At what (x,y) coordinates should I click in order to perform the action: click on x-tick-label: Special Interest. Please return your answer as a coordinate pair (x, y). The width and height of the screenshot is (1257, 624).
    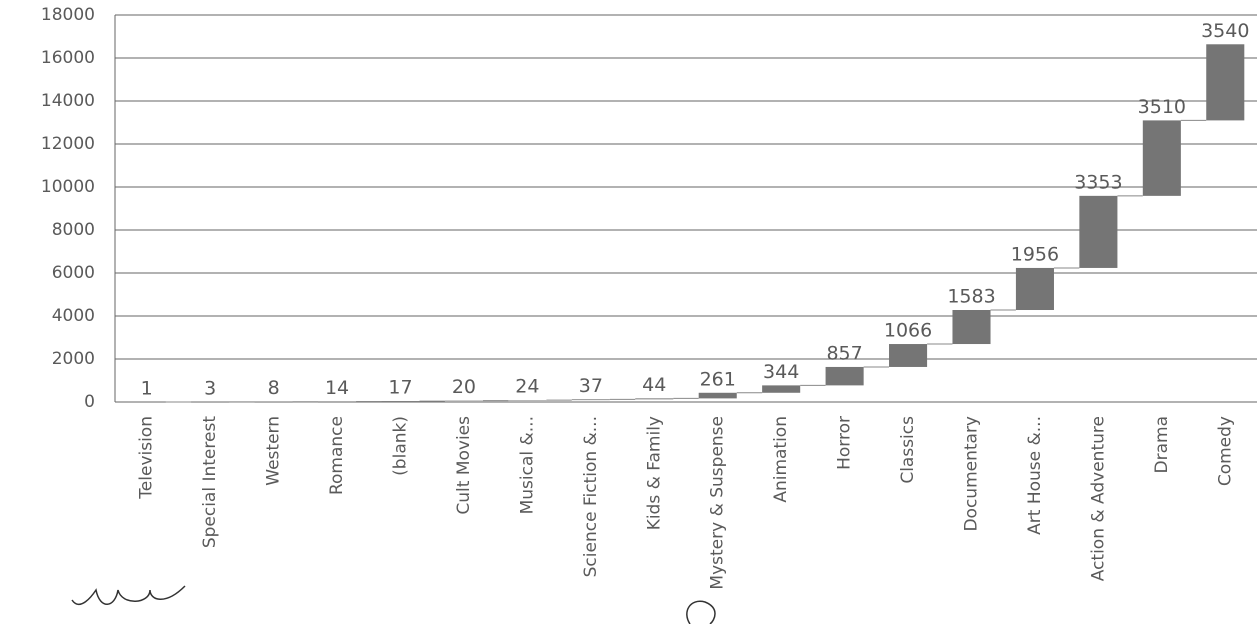
    Looking at the image, I should click on (210, 482).